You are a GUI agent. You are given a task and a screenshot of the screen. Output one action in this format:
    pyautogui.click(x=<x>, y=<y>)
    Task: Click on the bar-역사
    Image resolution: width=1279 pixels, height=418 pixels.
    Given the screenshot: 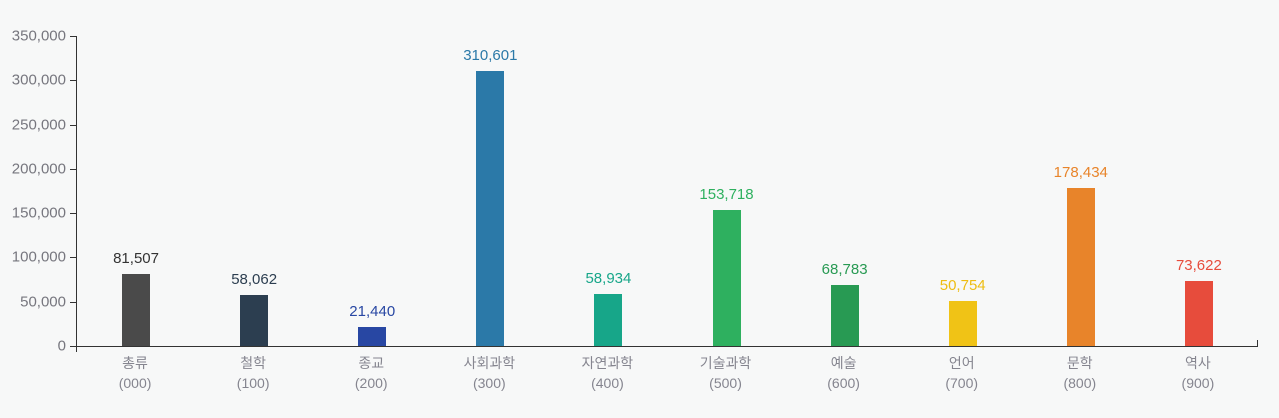 What is the action you would take?
    pyautogui.click(x=1198, y=313)
    